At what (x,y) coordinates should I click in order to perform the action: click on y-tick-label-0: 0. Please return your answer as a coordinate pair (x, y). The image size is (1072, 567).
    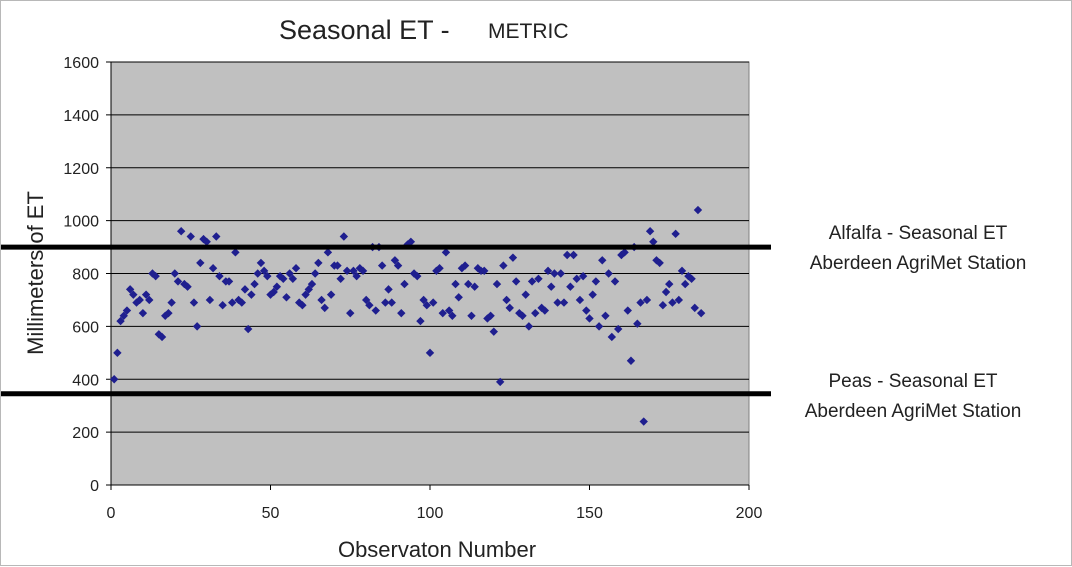
    Looking at the image, I should click on (94, 486).